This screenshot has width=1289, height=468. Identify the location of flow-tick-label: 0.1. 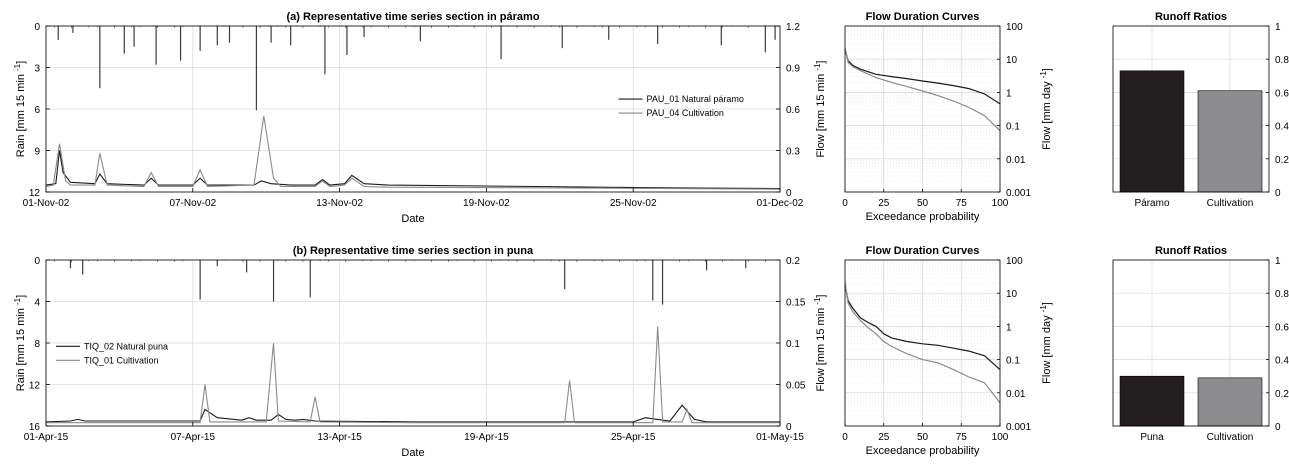
(793, 344).